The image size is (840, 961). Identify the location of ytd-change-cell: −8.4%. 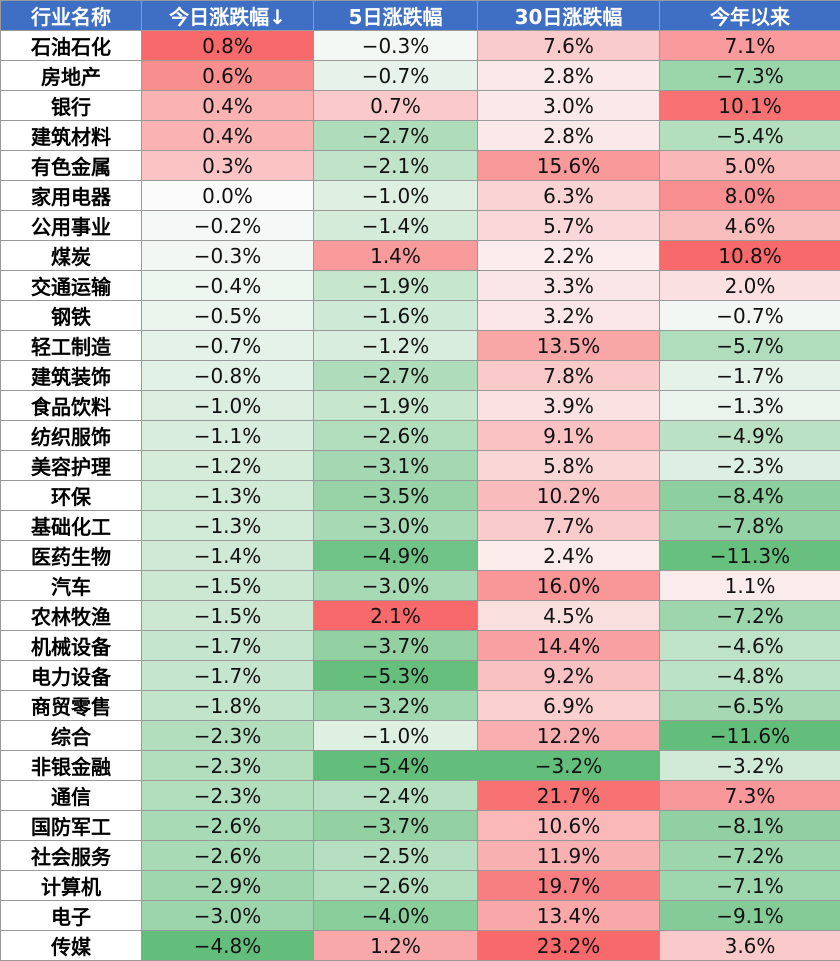
(750, 496).